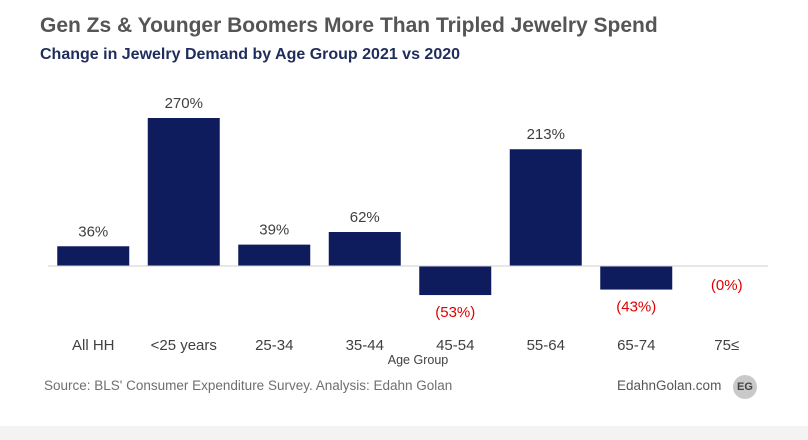  What do you see at coordinates (274, 230) in the screenshot?
I see `data-label-2: 39%` at bounding box center [274, 230].